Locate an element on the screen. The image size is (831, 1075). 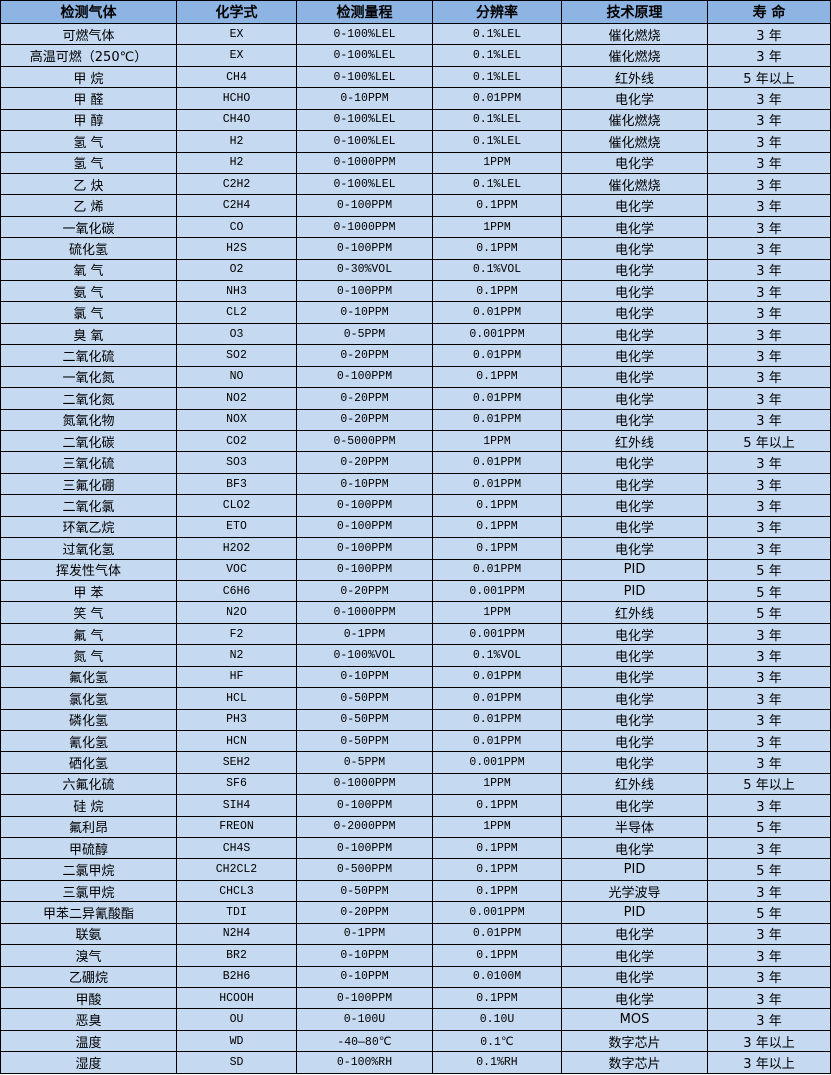
cell-range: 0-100%LEL is located at coordinates (364, 120).